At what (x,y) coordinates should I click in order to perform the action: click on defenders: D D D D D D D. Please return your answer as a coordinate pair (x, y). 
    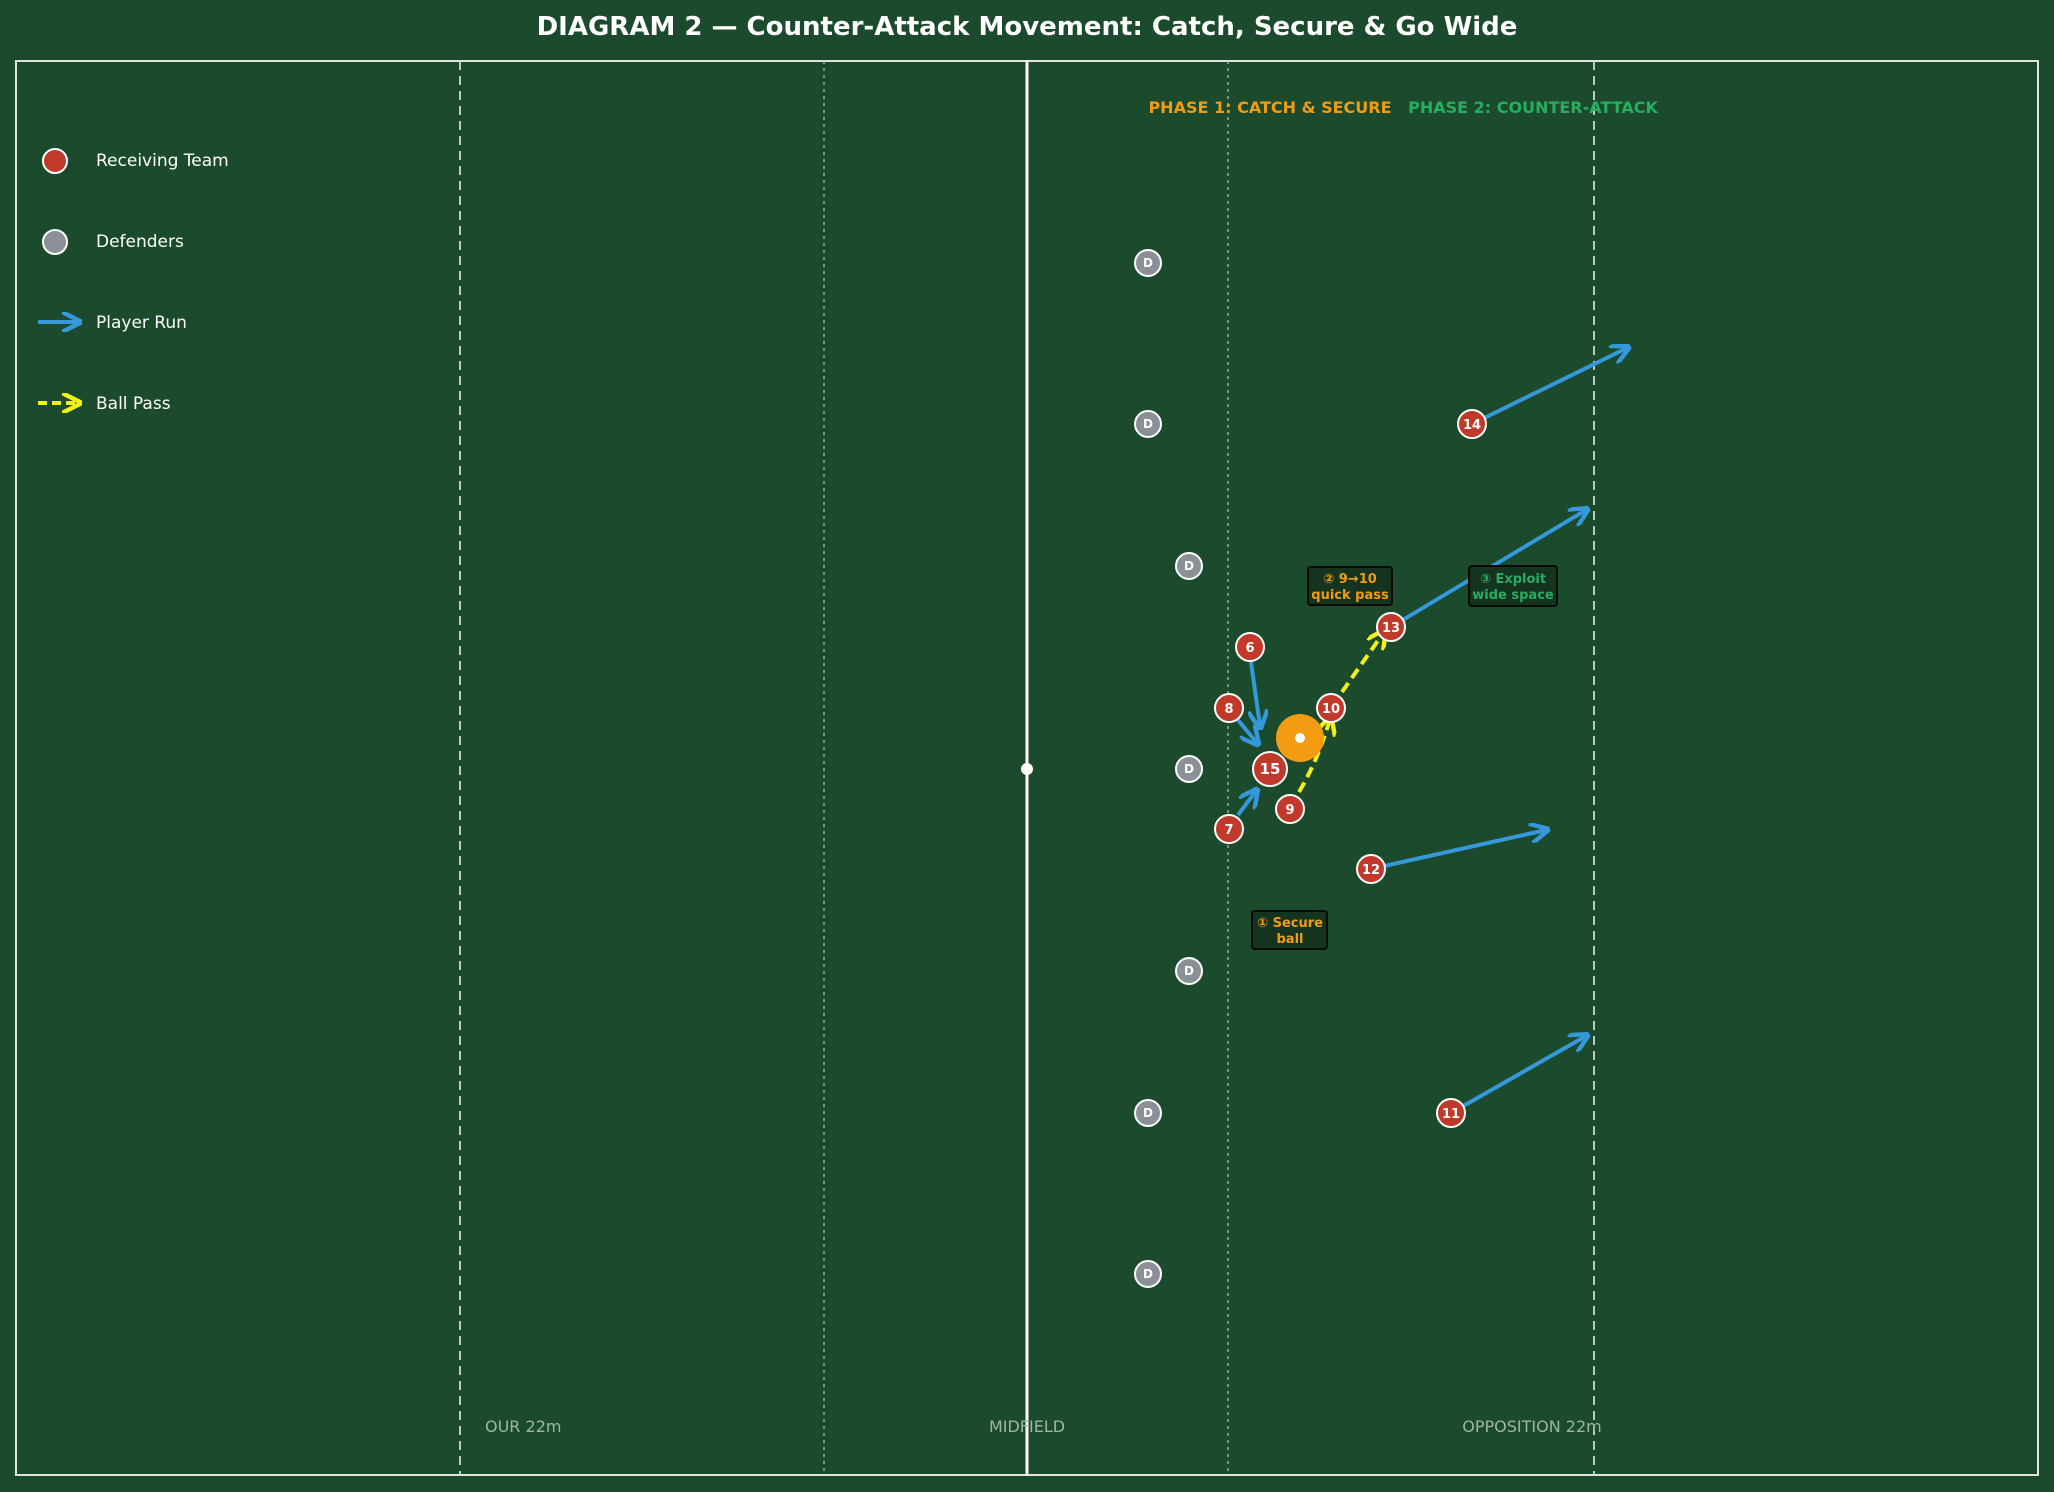
    Looking at the image, I should click on (1168, 768).